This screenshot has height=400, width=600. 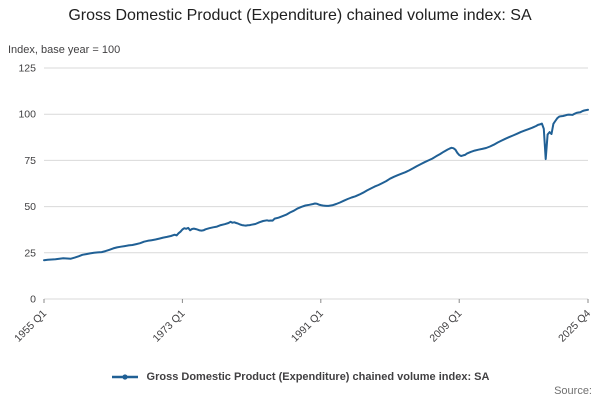 I want to click on x-tick-label: 1991 Q1, so click(x=307, y=326).